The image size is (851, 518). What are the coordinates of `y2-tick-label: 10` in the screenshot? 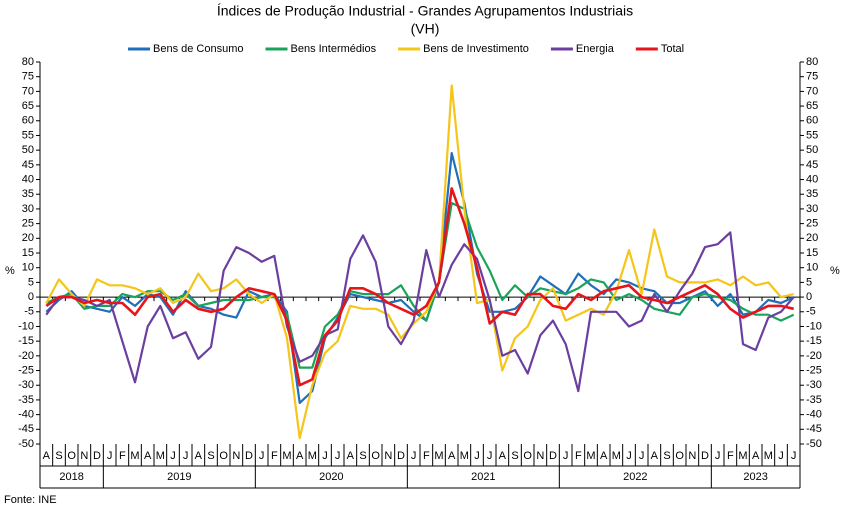 It's located at (812, 268).